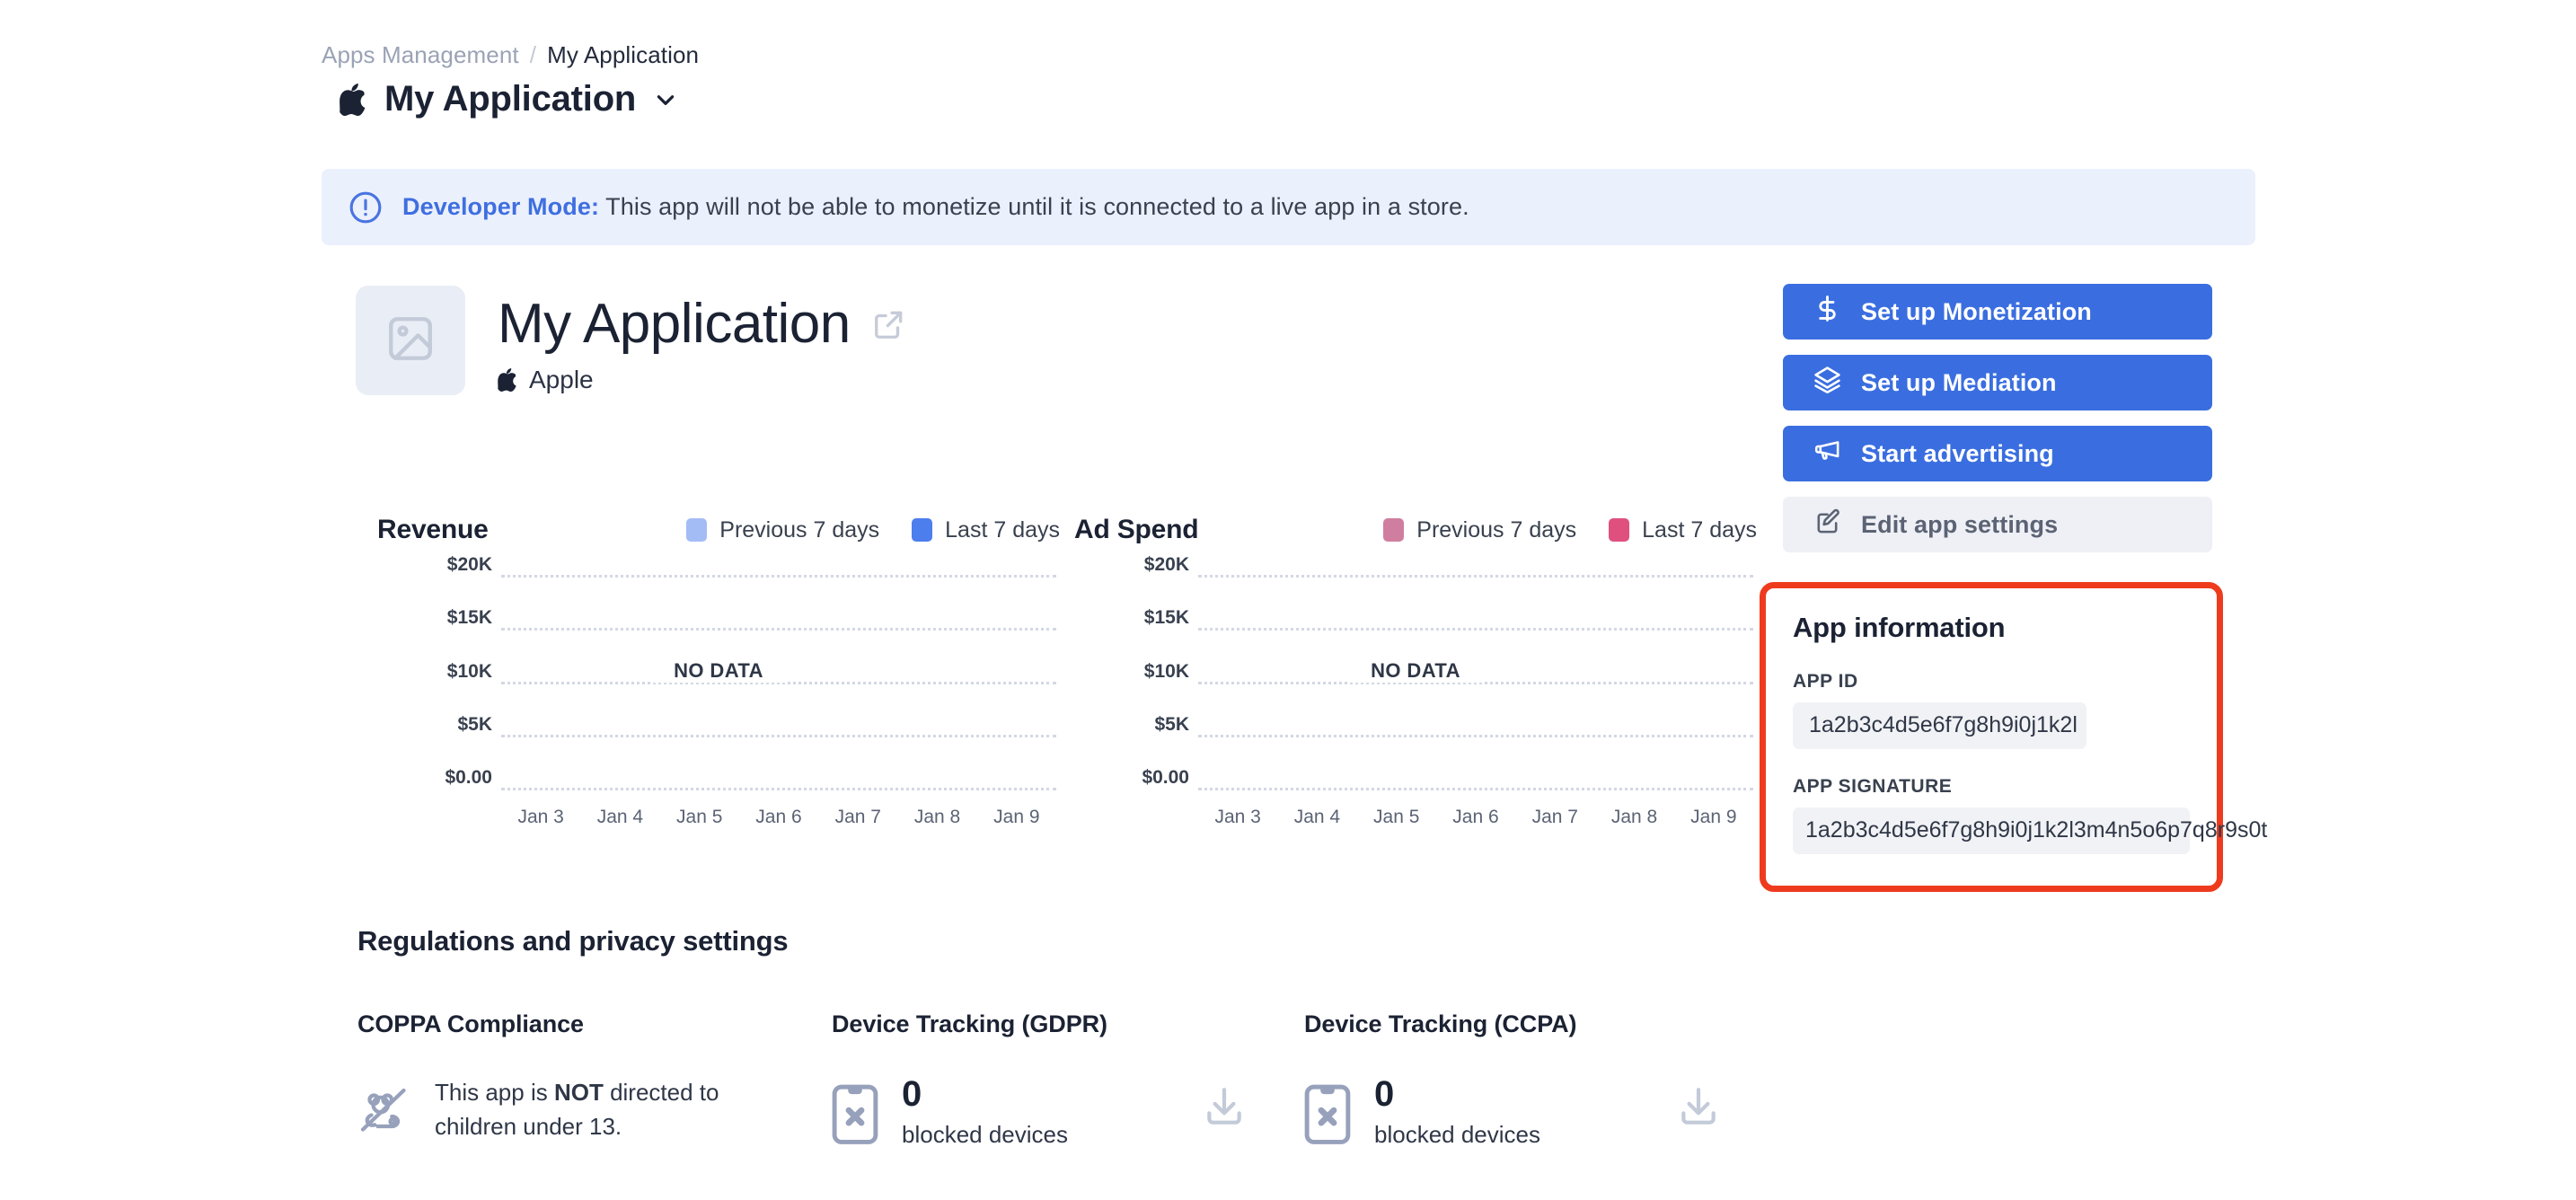 This screenshot has width=2576, height=1200. Describe the element at coordinates (912, 1094) in the screenshot. I see `gdpr-blocked-count: 0` at that location.